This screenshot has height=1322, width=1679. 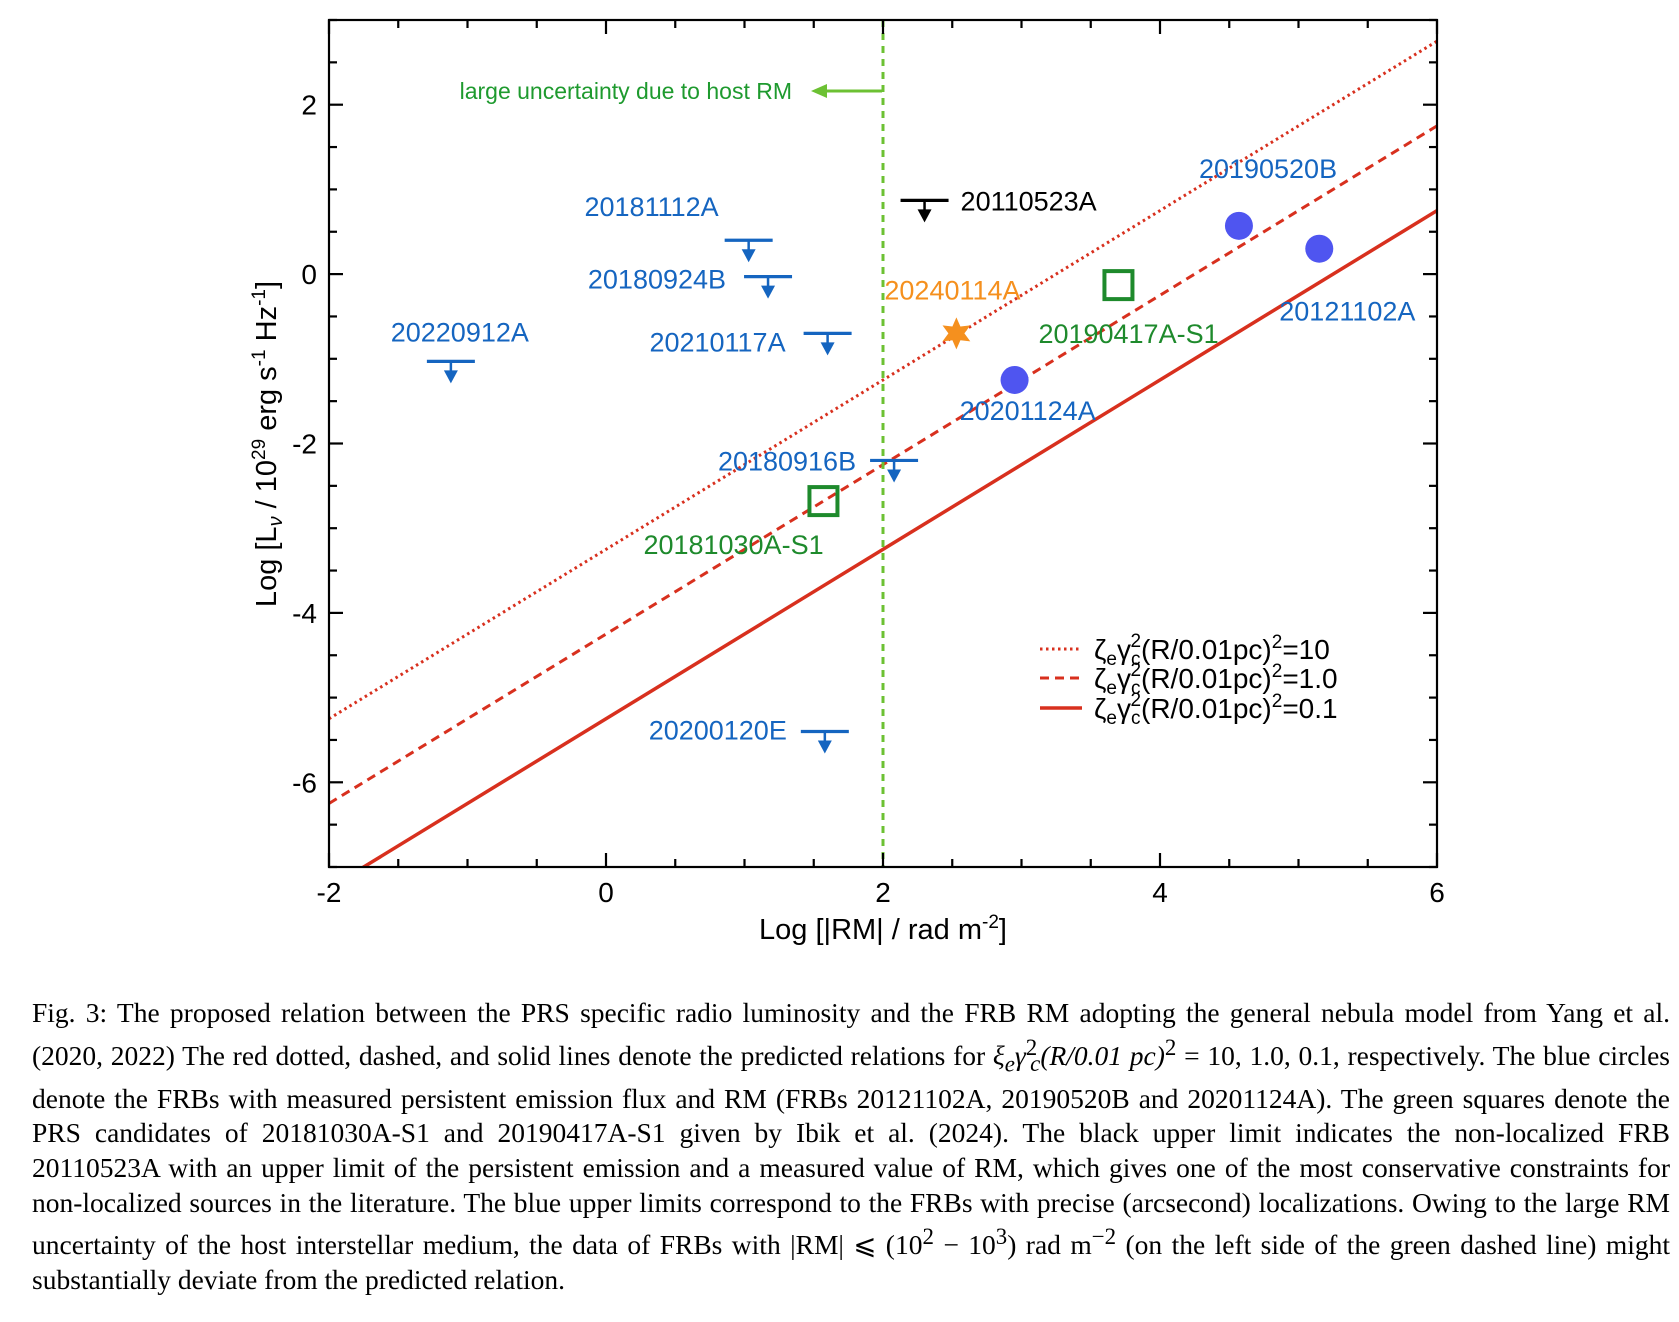 I want to click on x-axis-label: Log [|RM| / rad m-2], so click(x=883, y=929).